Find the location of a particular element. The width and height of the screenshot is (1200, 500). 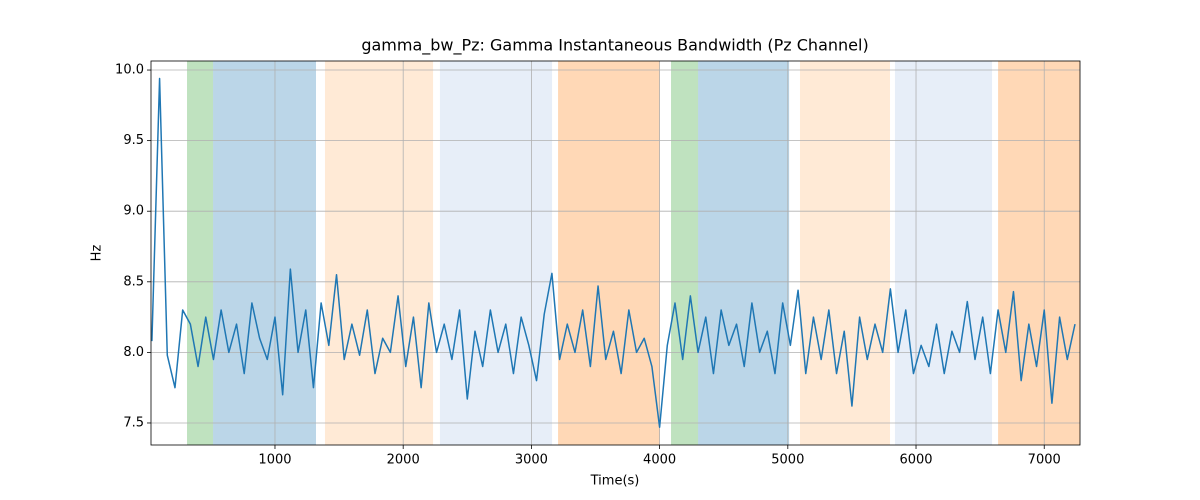

x-tick-label: 1000 is located at coordinates (274, 460).